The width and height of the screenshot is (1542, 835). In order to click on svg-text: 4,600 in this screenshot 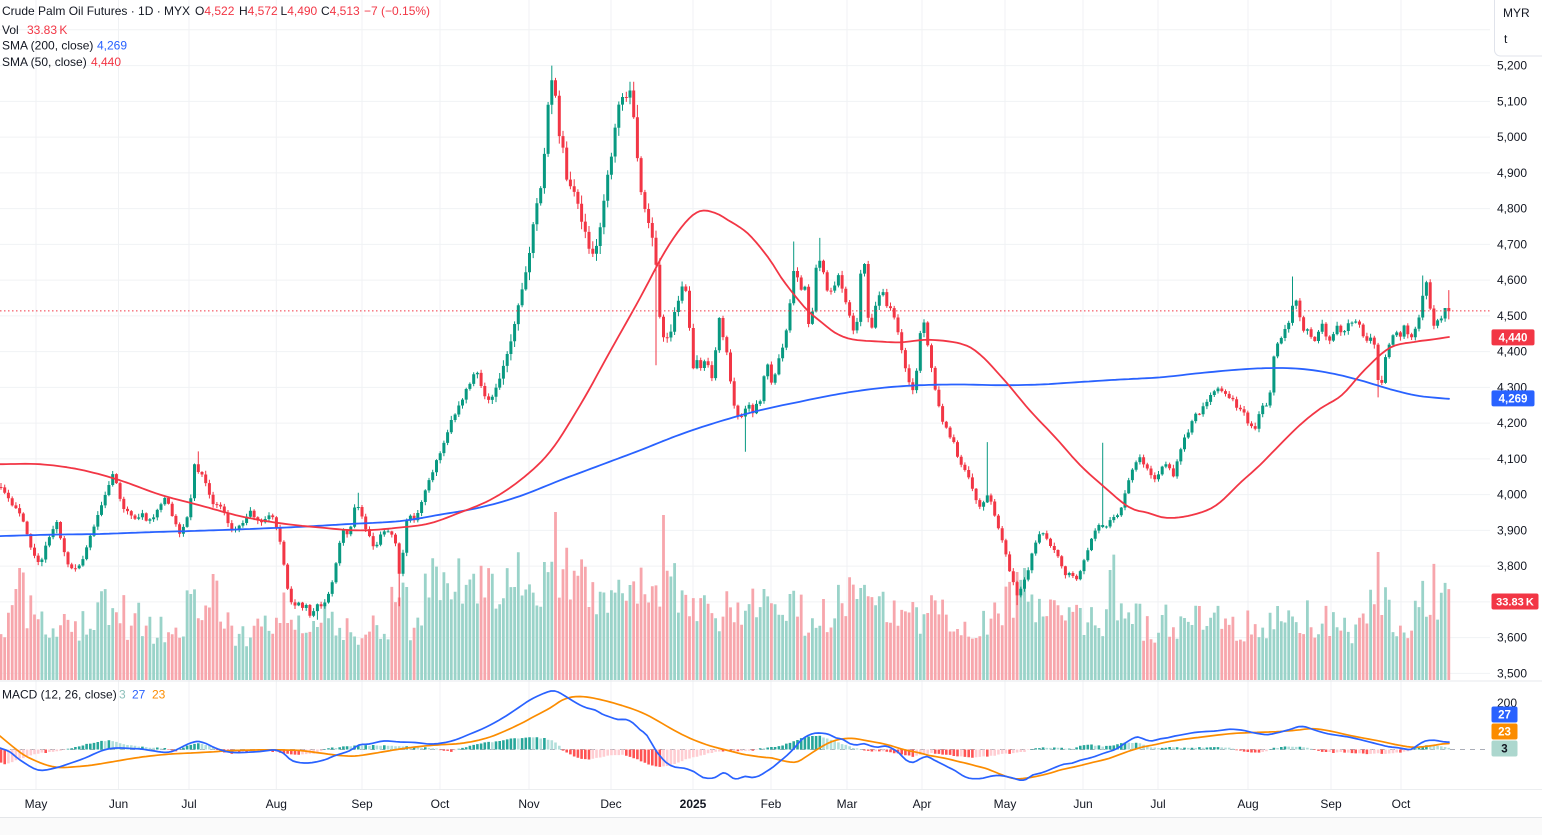, I will do `click(1512, 280)`.